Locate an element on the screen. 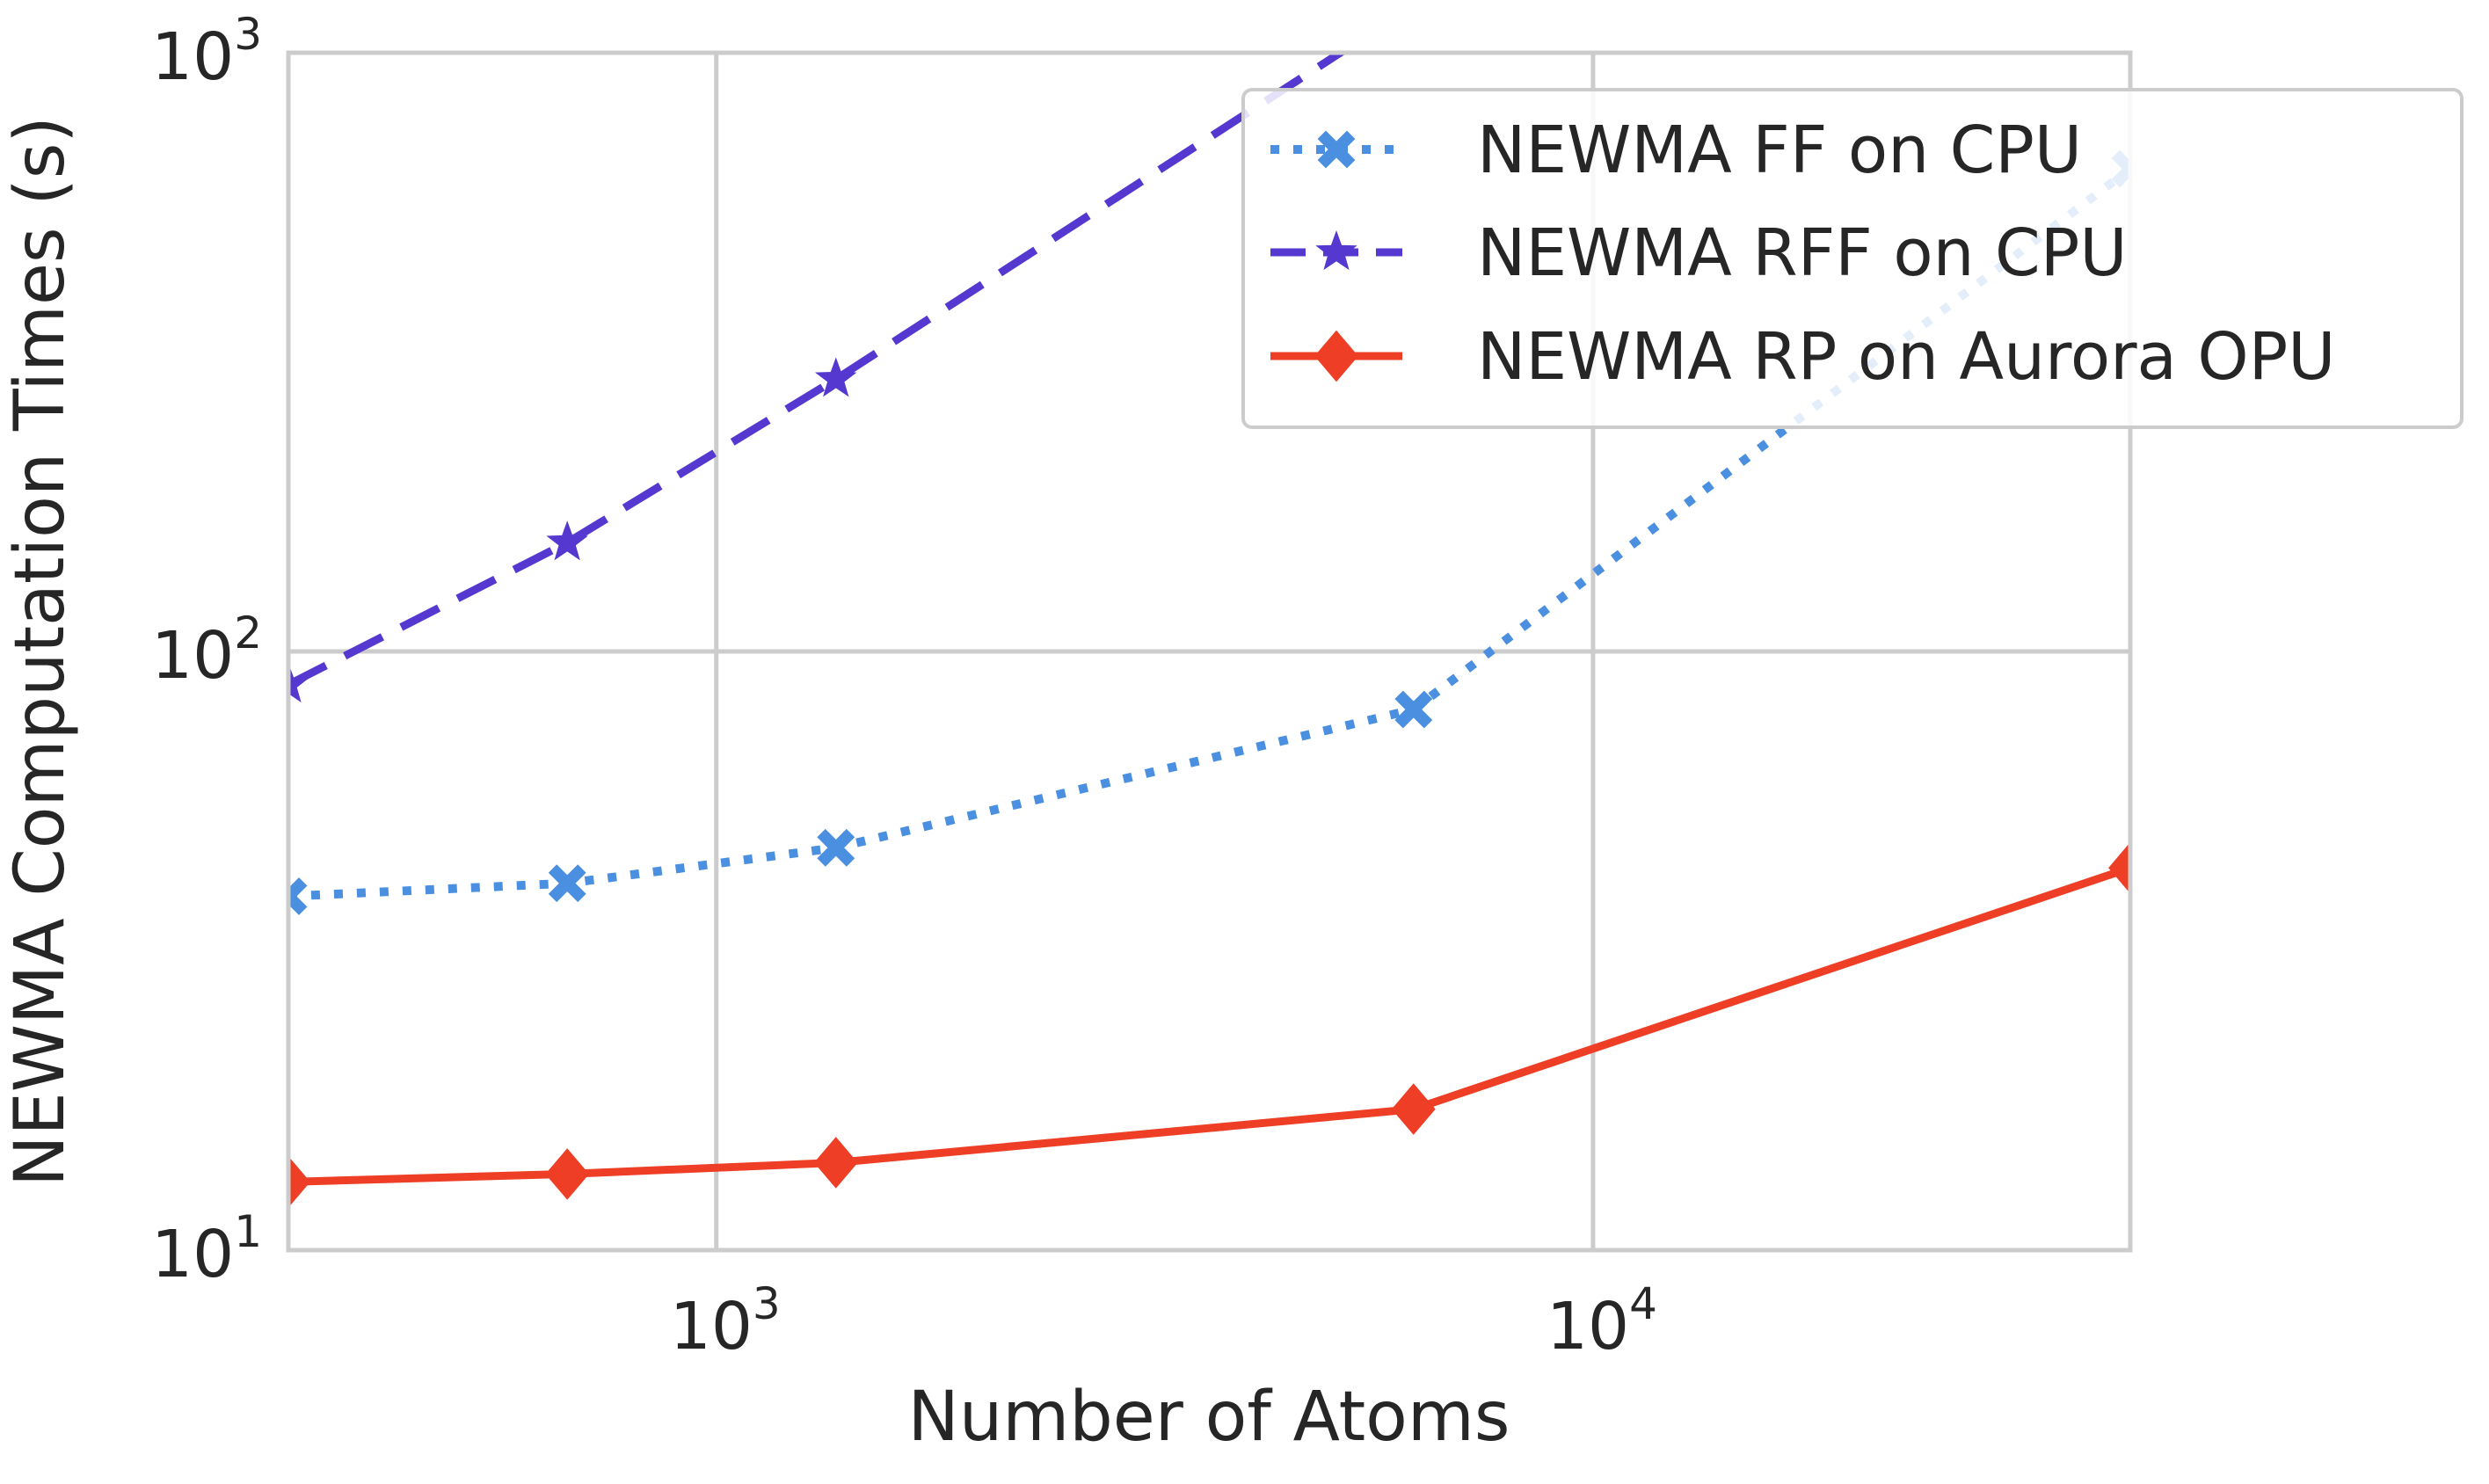 Image resolution: width=2489 pixels, height=1484 pixels. y-tick-label-2: 10³ is located at coordinates (206, 52).